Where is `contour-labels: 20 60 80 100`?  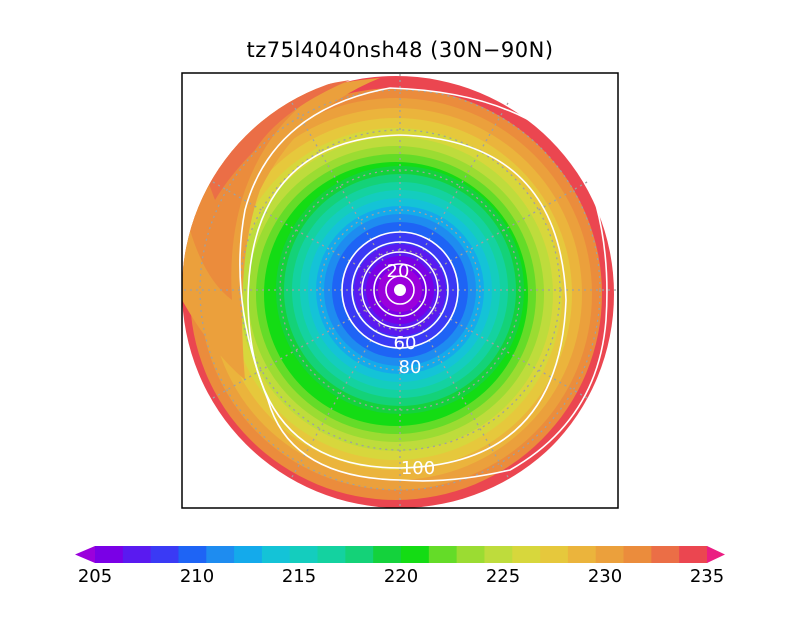
contour-labels: 20 60 80 100 is located at coordinates (411, 370).